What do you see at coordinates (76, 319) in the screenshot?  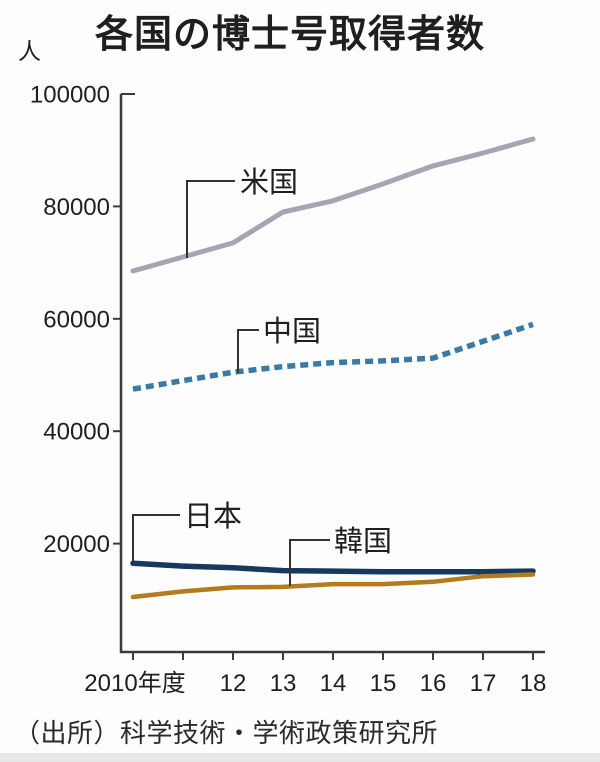 I see `y-tick-label: 60000` at bounding box center [76, 319].